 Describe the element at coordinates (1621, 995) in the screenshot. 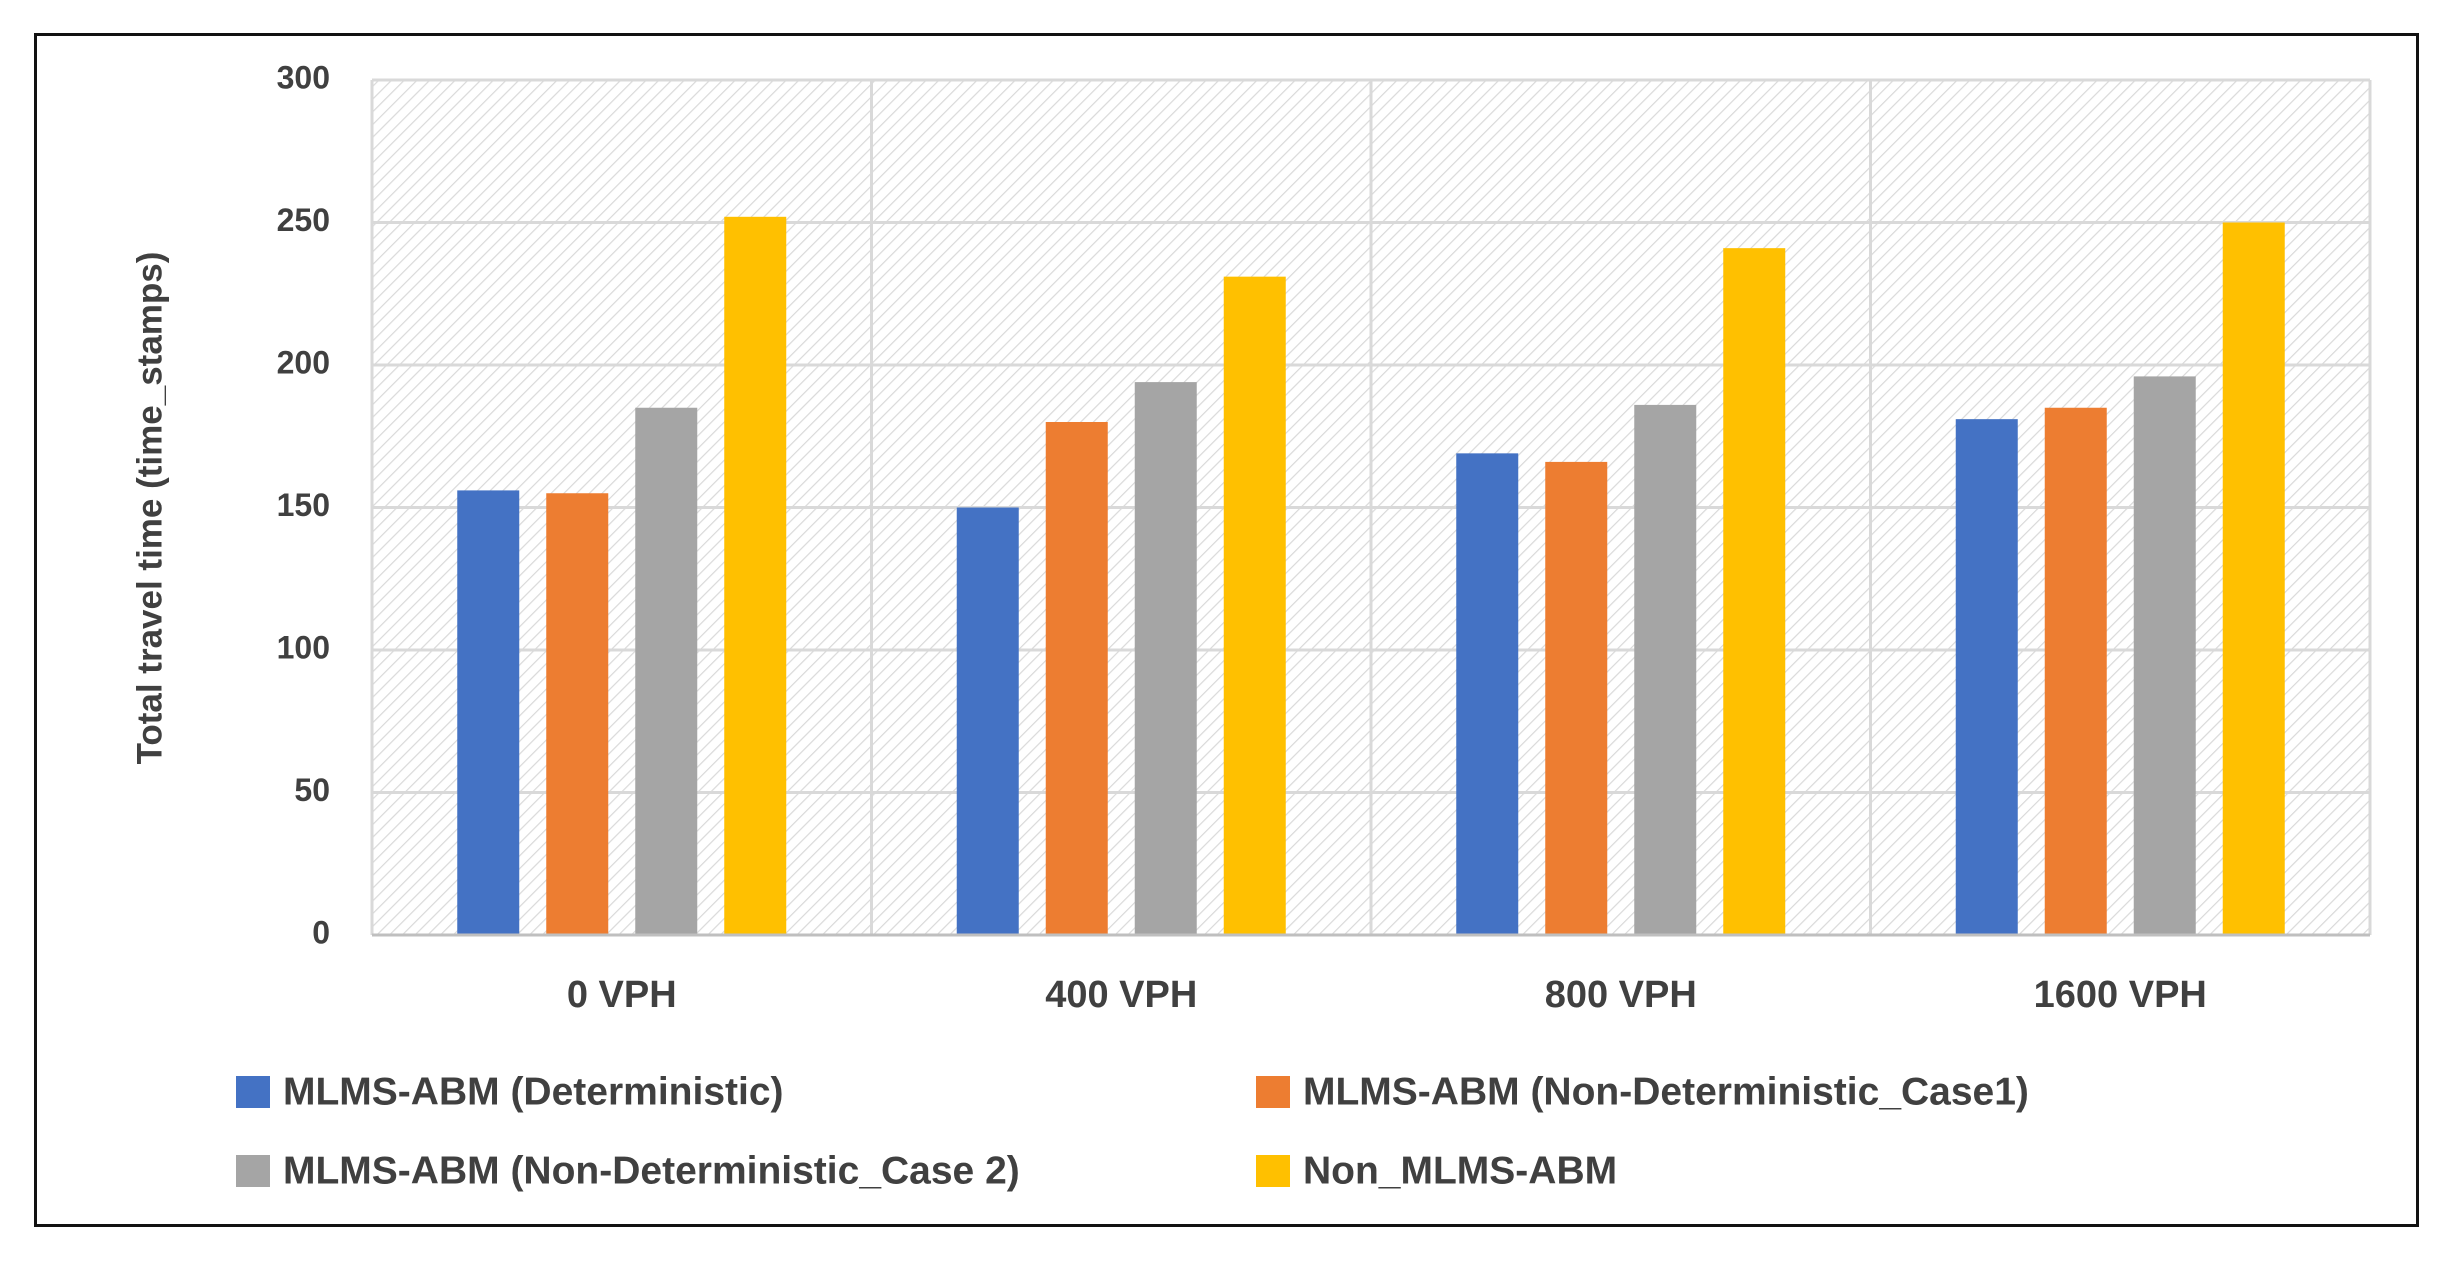

I see `x-tick-label: 800 VPH` at that location.